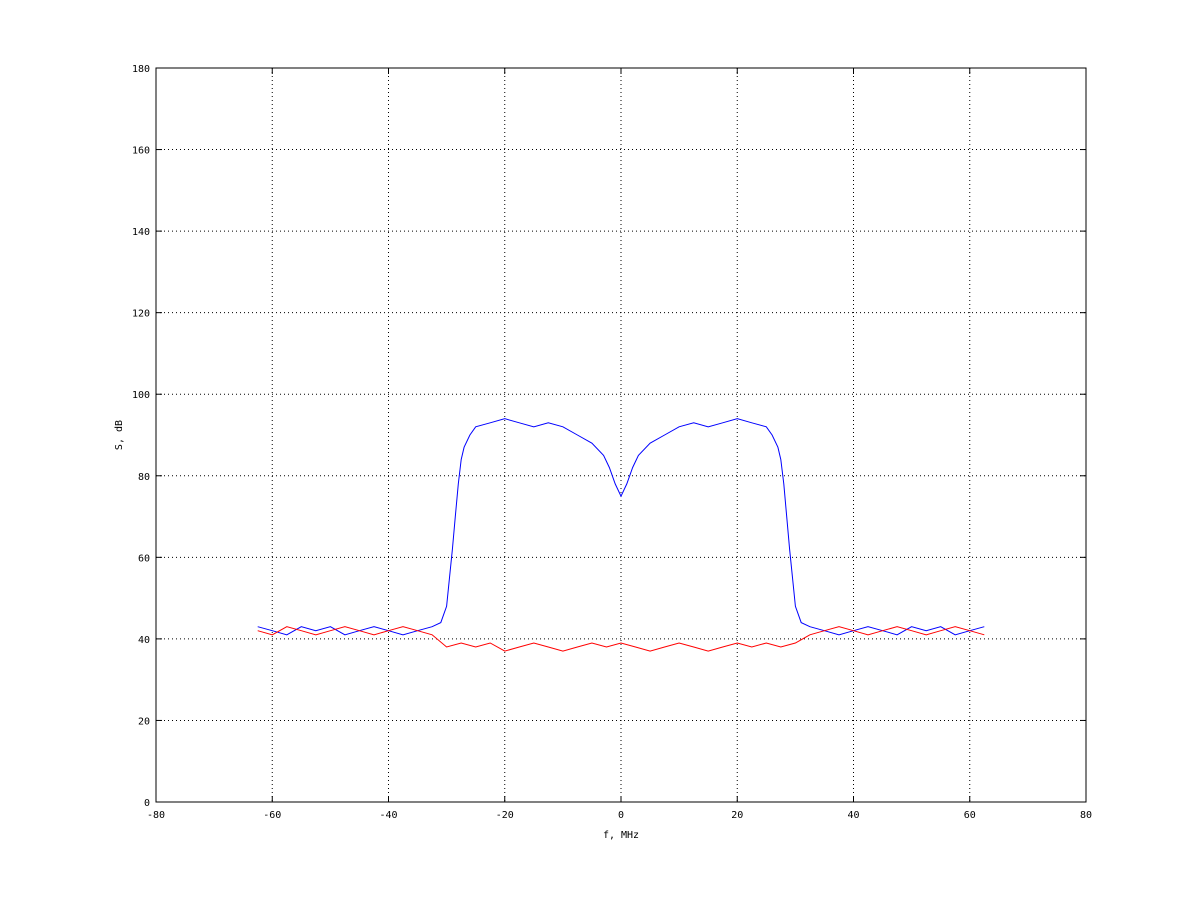  I want to click on y-tick-label: 180, so click(141, 69).